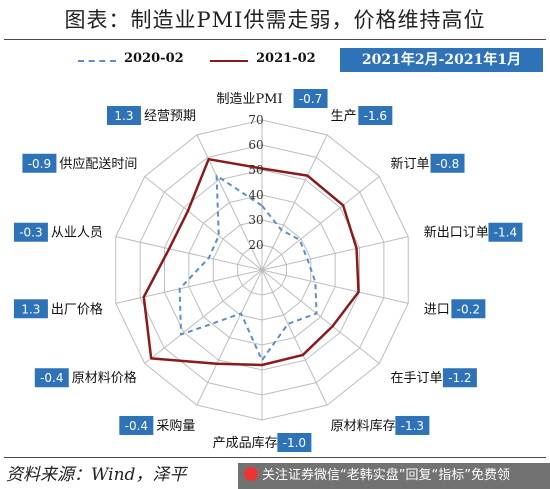 The image size is (550, 489). Describe the element at coordinates (245, 443) in the screenshot. I see `category-label-7: 产成品库存` at that location.